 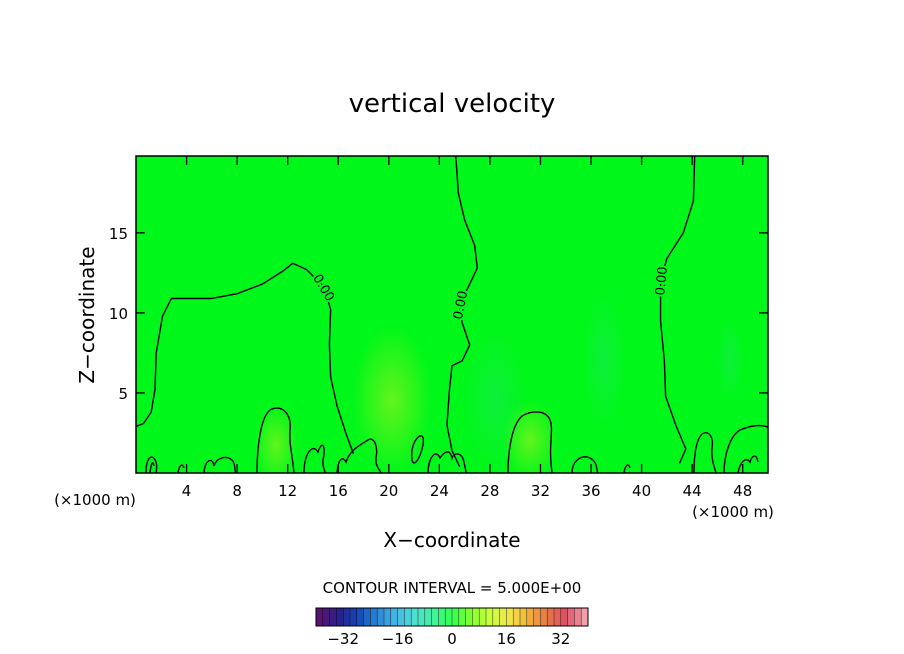 What do you see at coordinates (451, 540) in the screenshot?
I see `x-axis-label: X−coordinate` at bounding box center [451, 540].